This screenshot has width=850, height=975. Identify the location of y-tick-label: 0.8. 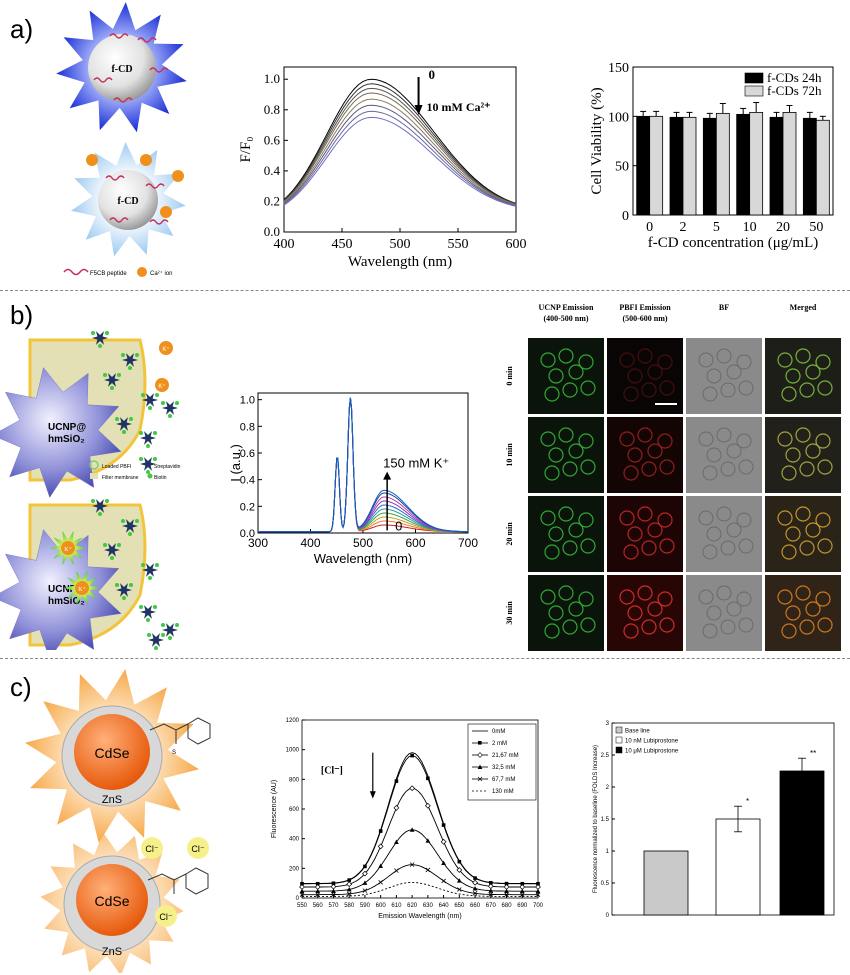
(272, 109).